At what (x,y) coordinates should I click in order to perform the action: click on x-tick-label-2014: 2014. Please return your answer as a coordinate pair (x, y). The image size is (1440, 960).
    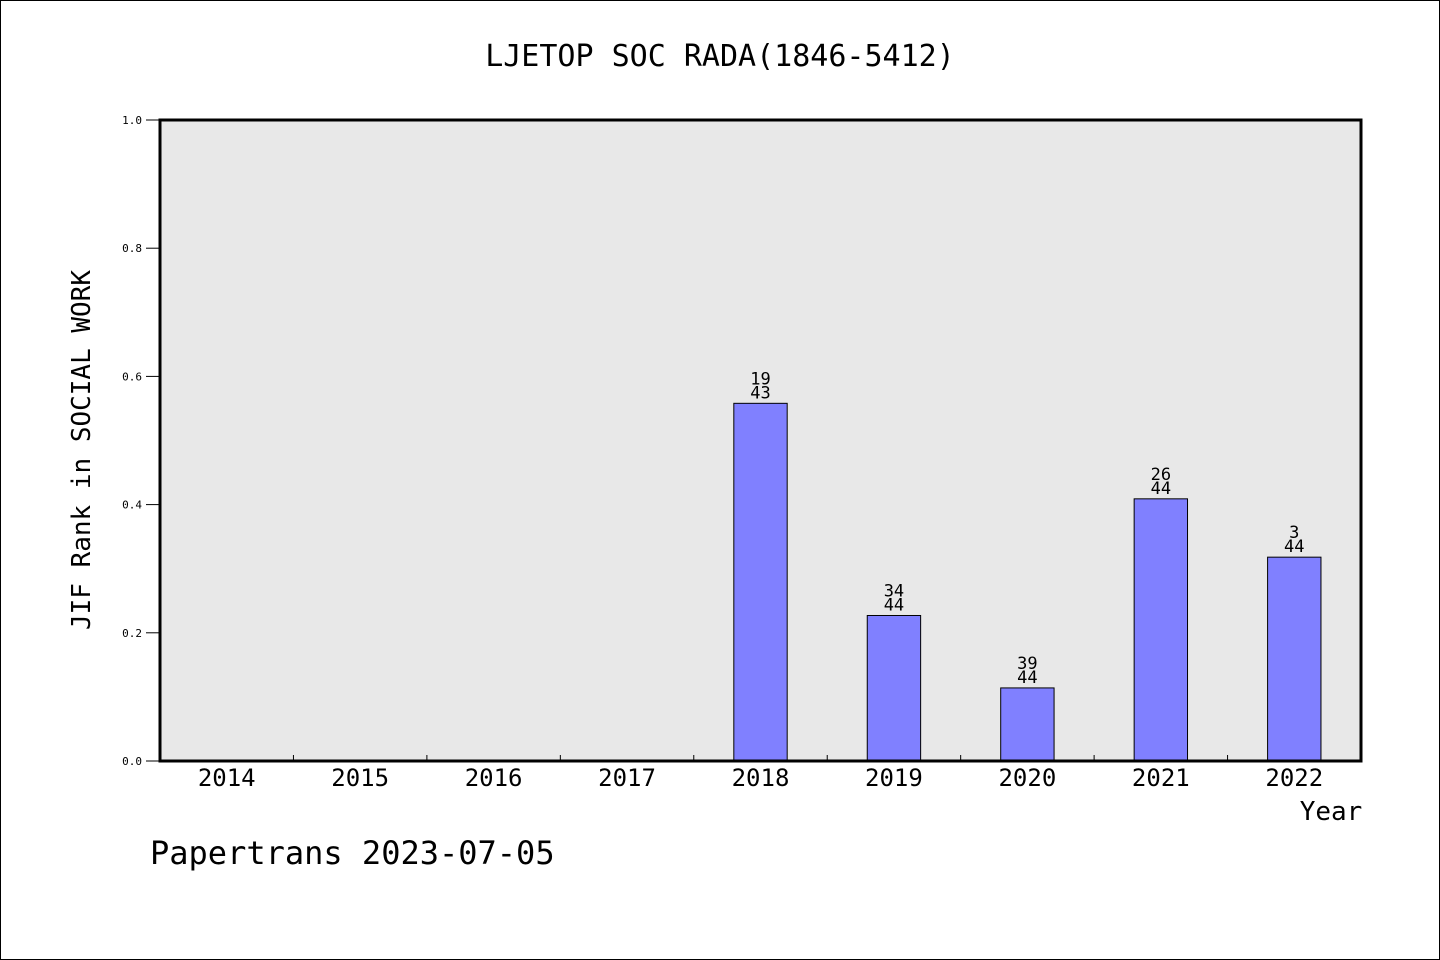
    Looking at the image, I should click on (227, 778).